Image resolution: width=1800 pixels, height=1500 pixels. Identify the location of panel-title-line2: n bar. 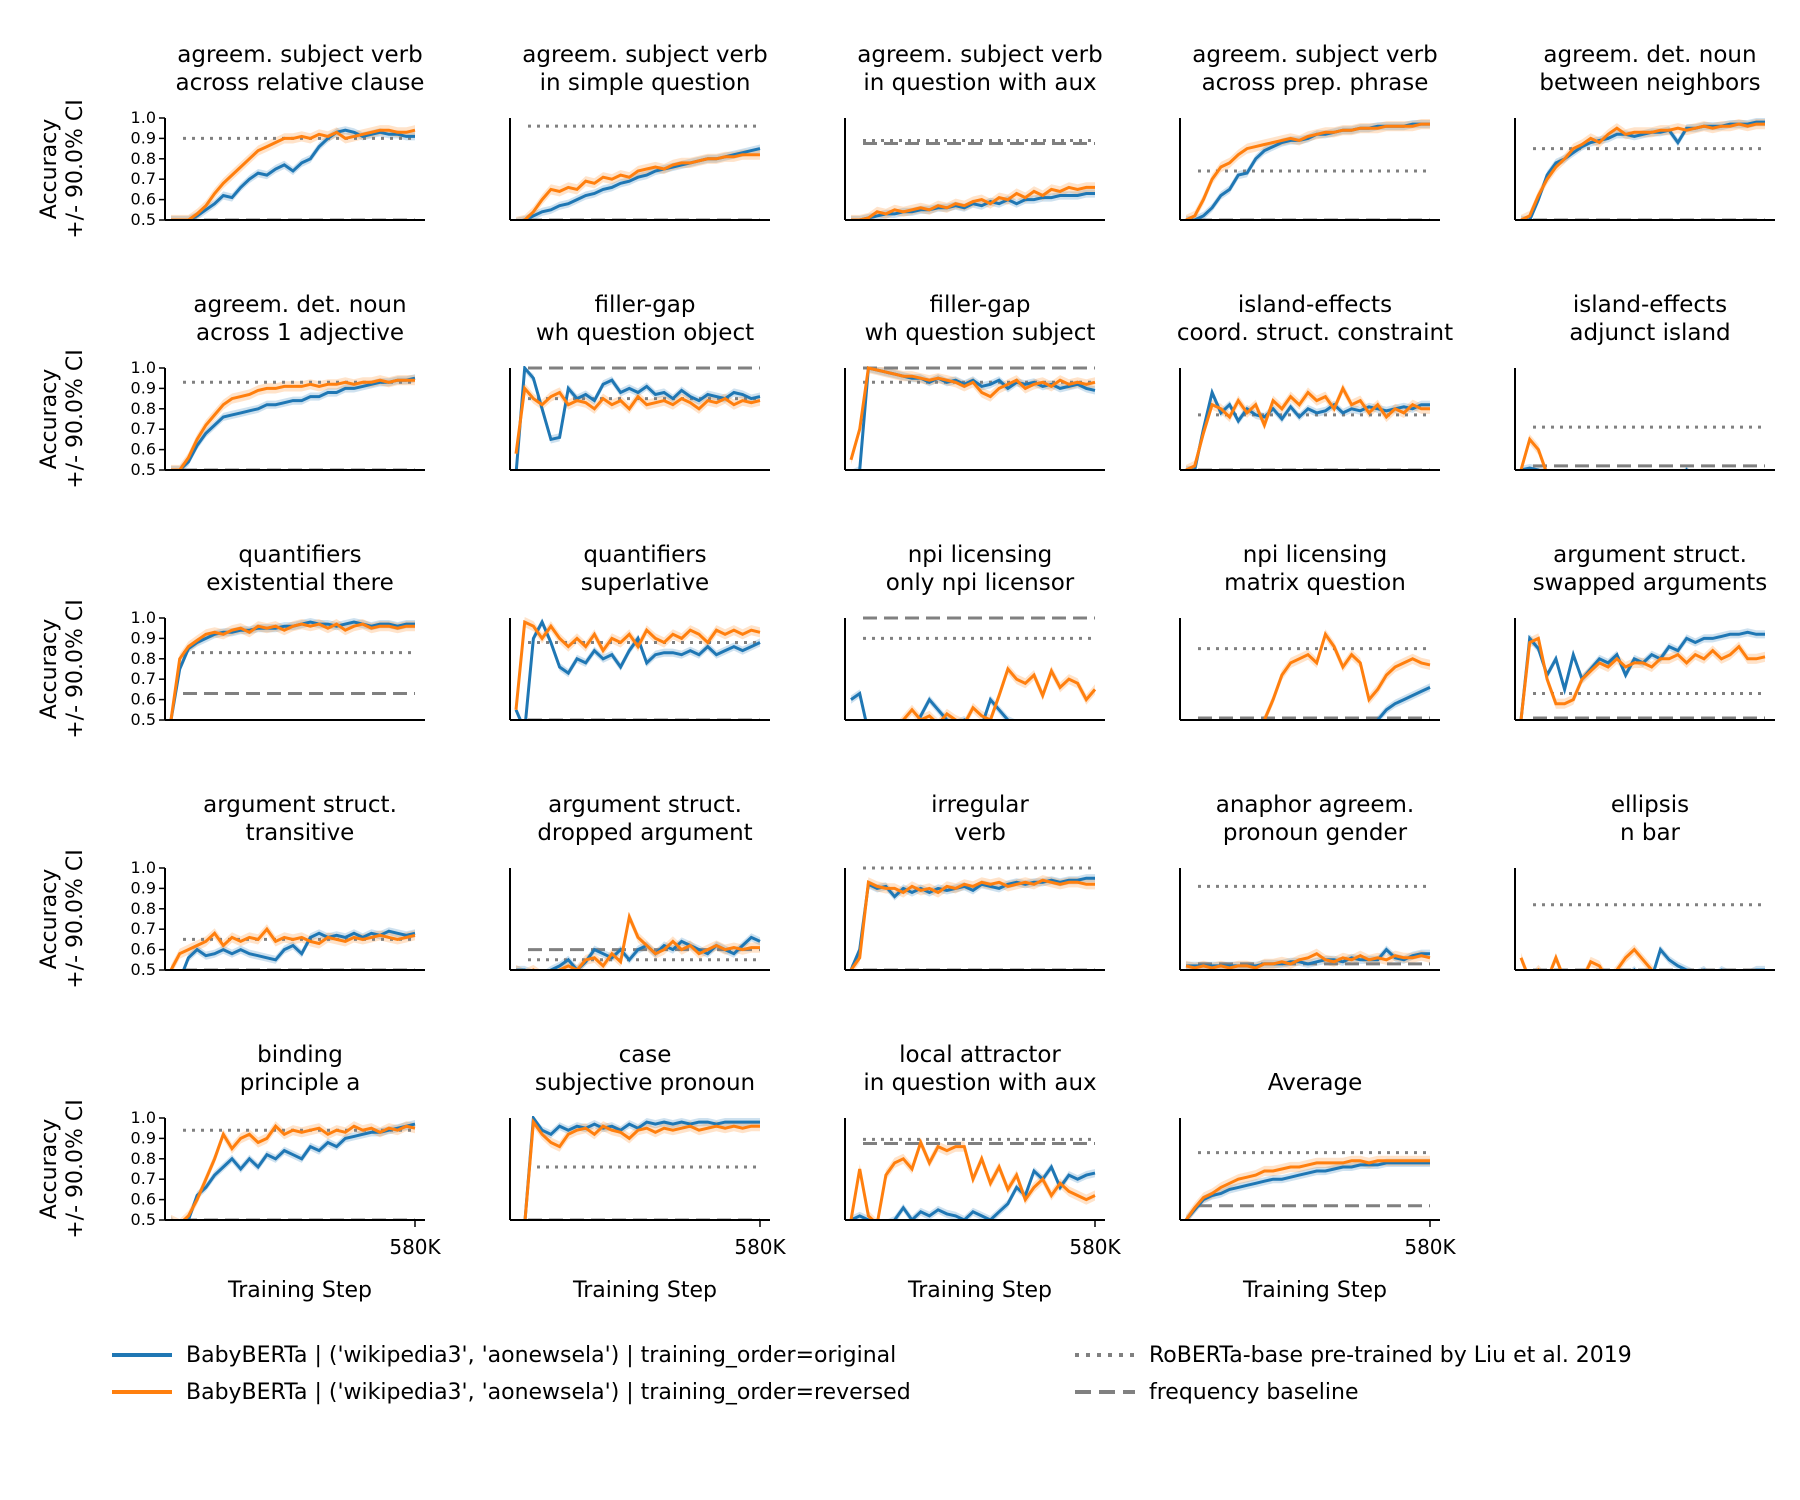
(1650, 833).